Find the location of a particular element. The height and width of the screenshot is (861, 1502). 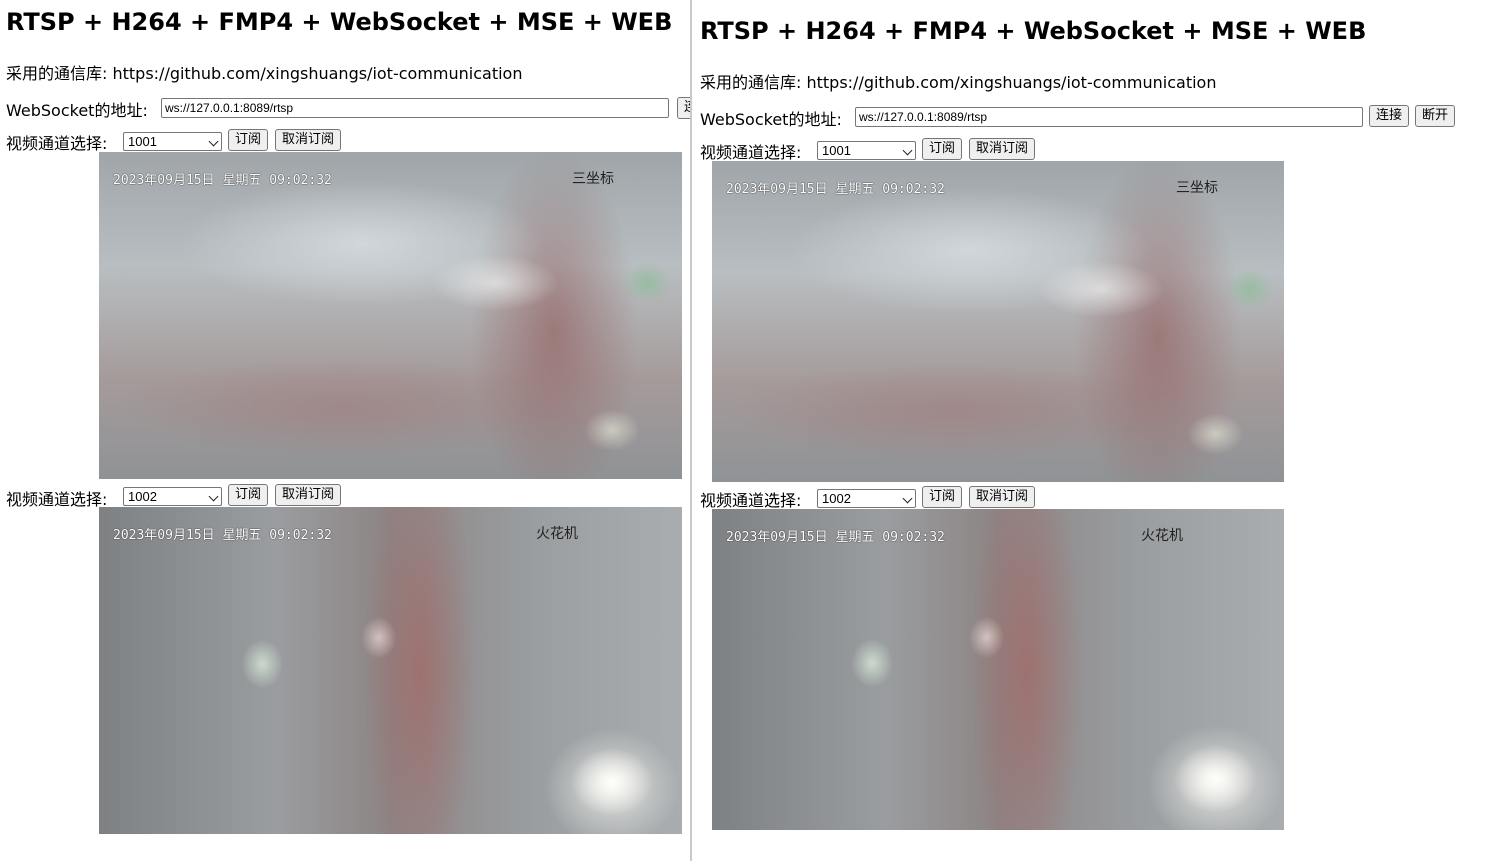

window-divider is located at coordinates (691, 430).